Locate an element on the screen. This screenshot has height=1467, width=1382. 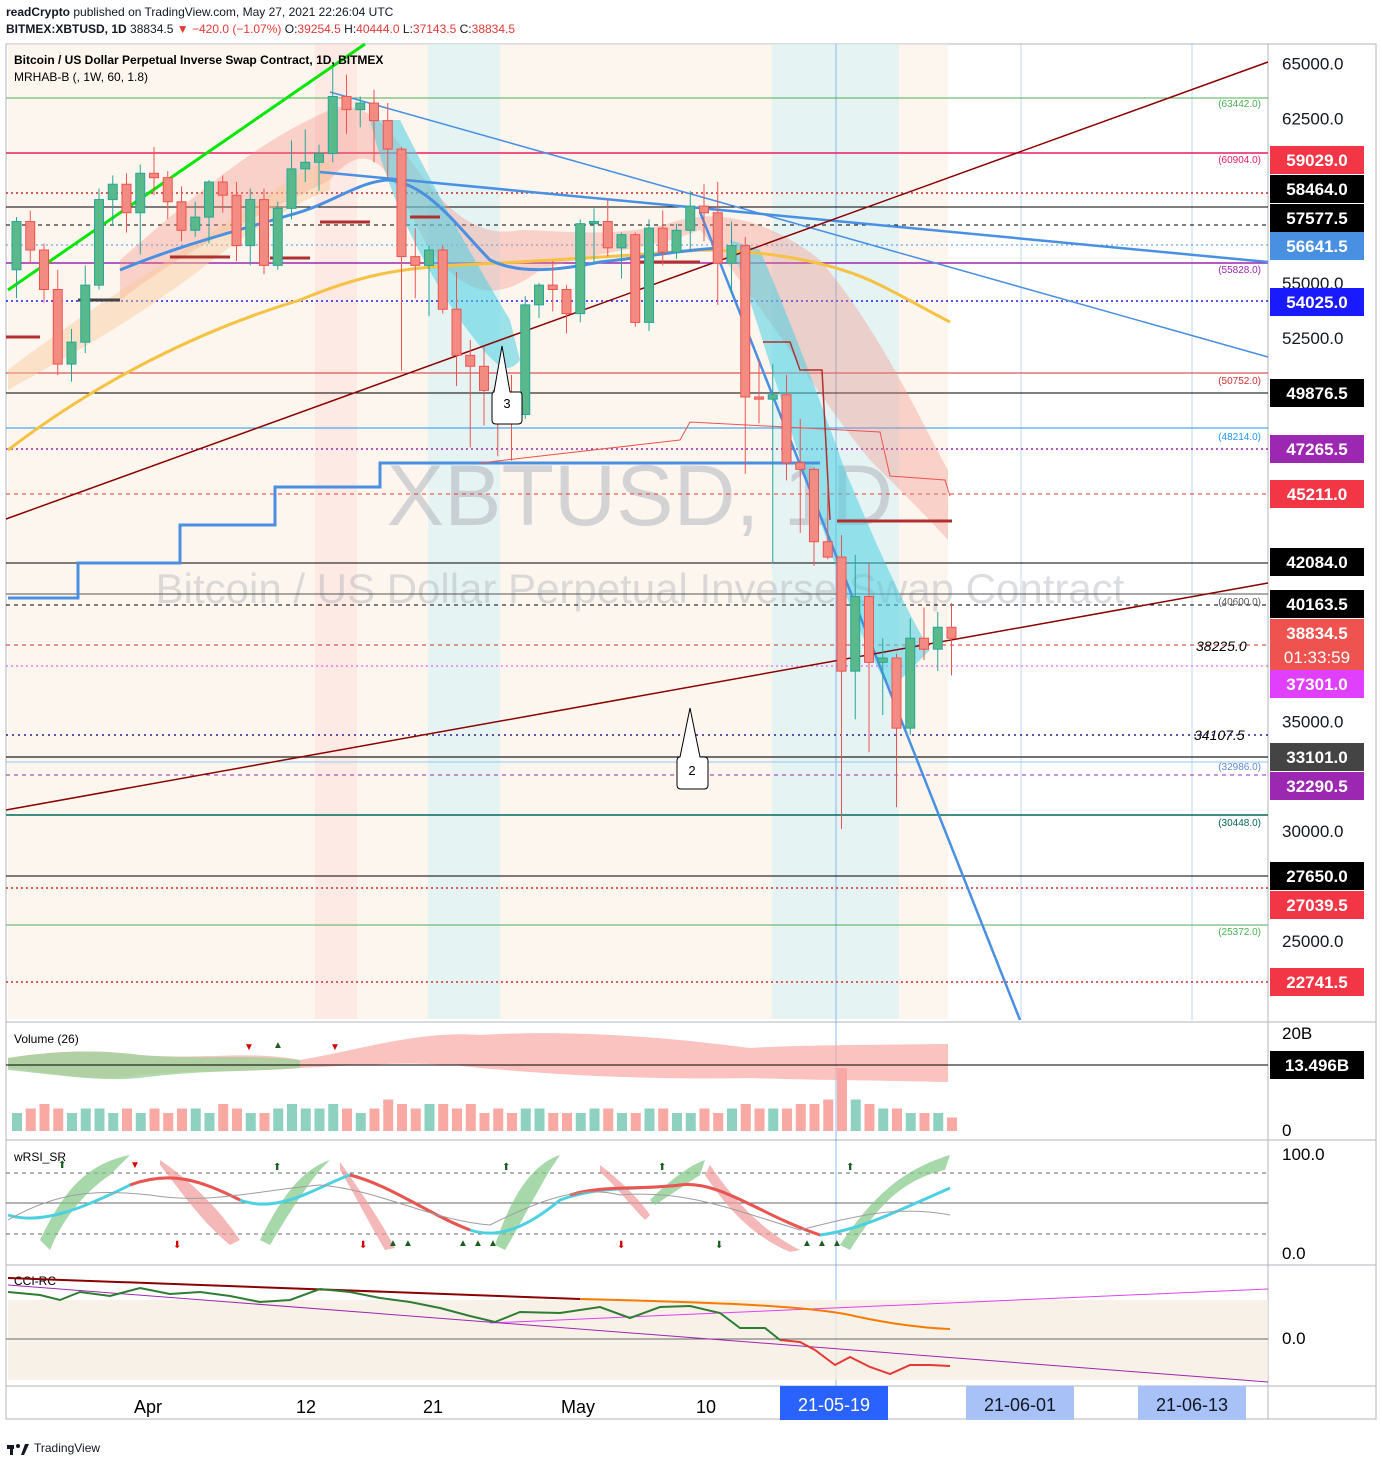
level-tag: (48214.0) is located at coordinates (1239, 437).